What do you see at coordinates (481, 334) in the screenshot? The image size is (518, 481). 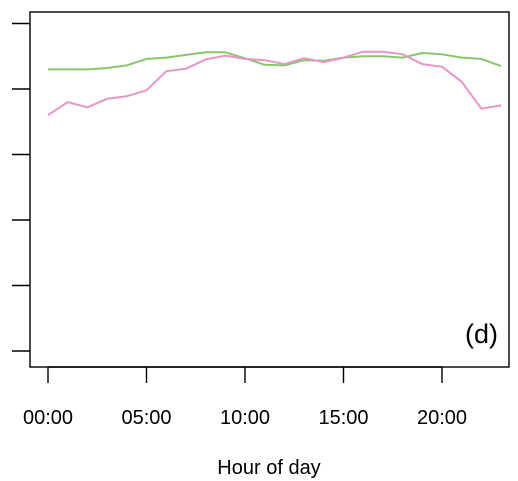 I see `panel-label: (d)` at bounding box center [481, 334].